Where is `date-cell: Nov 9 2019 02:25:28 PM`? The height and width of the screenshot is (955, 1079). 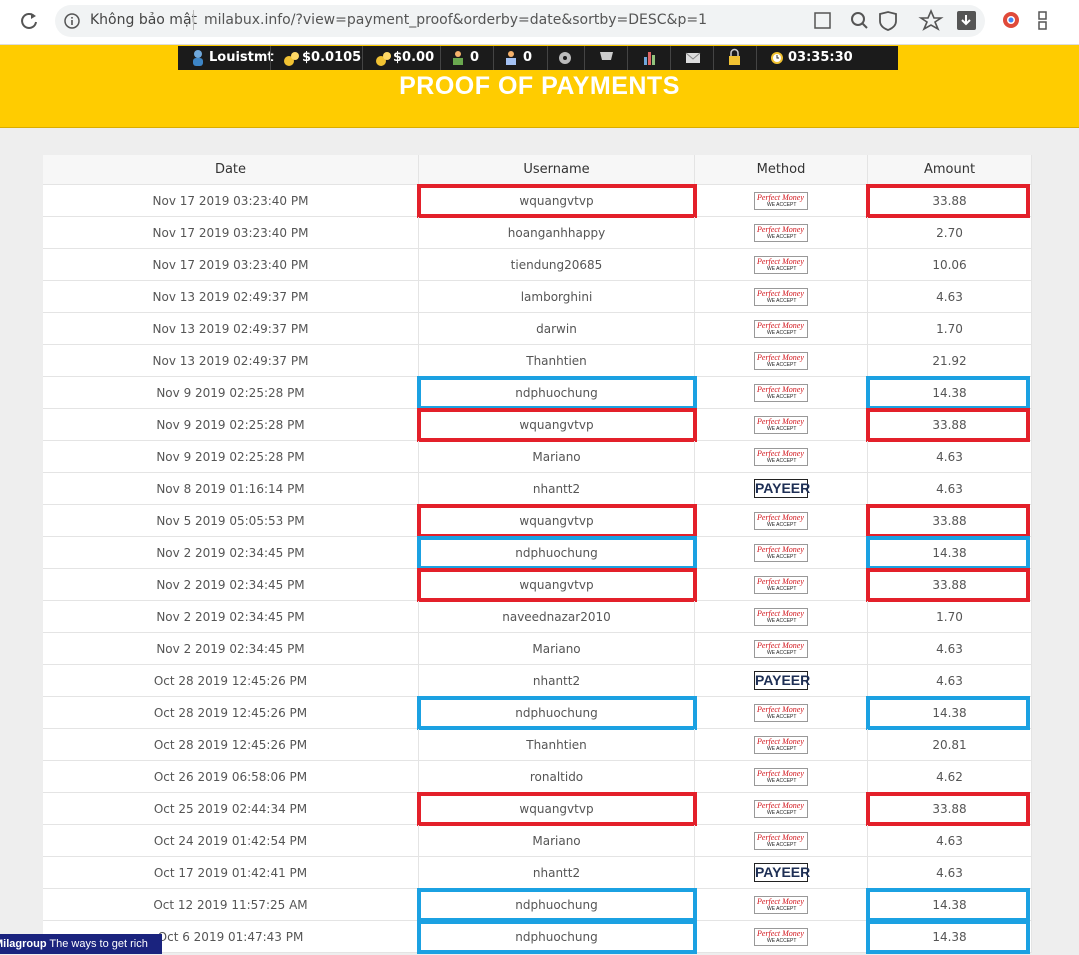 date-cell: Nov 9 2019 02:25:28 PM is located at coordinates (231, 425).